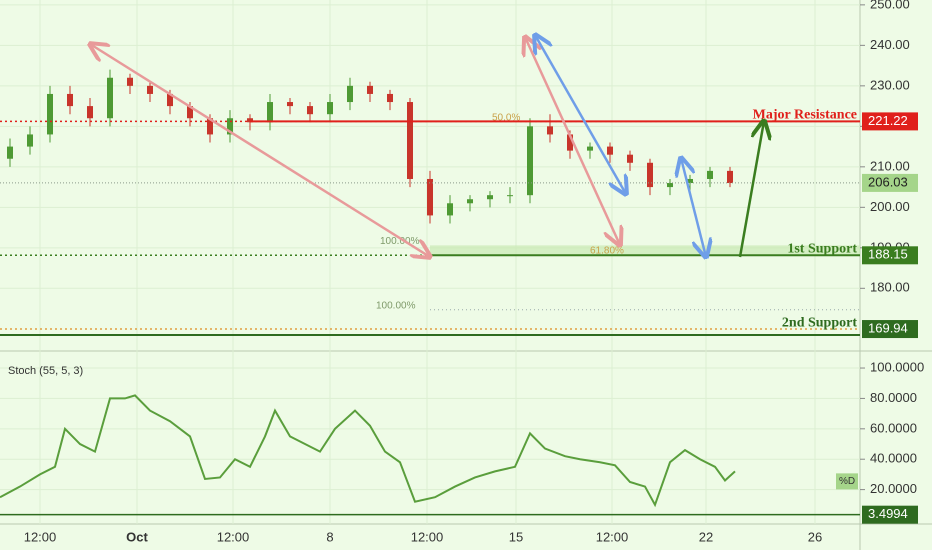  What do you see at coordinates (890, 206) in the screenshot?
I see `y-tick-label: 200.00` at bounding box center [890, 206].